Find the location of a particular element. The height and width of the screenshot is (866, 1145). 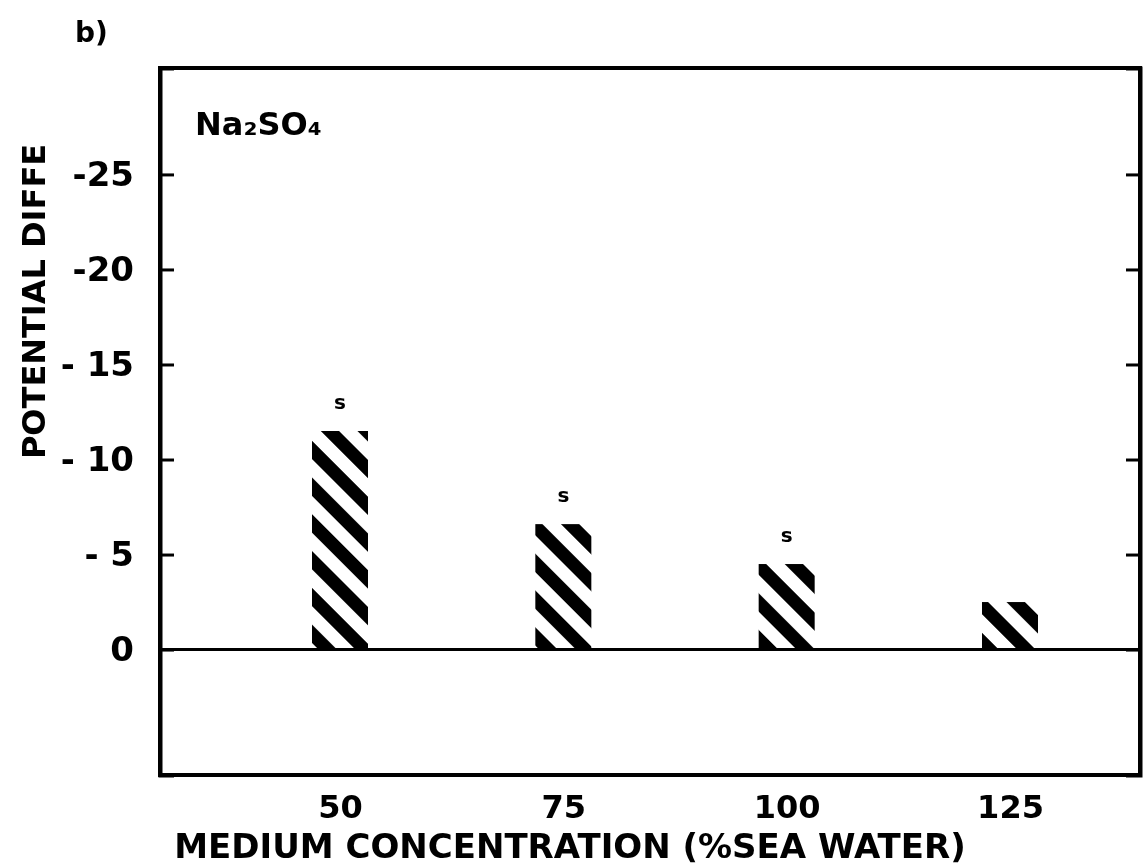

x-tick-label: 125 is located at coordinates (1010, 806).